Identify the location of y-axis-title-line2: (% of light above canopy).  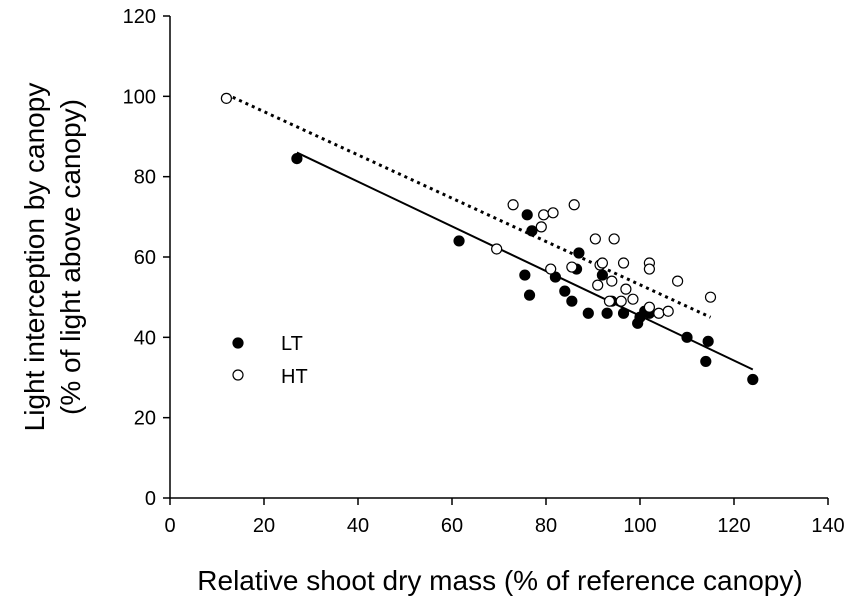
(70, 257).